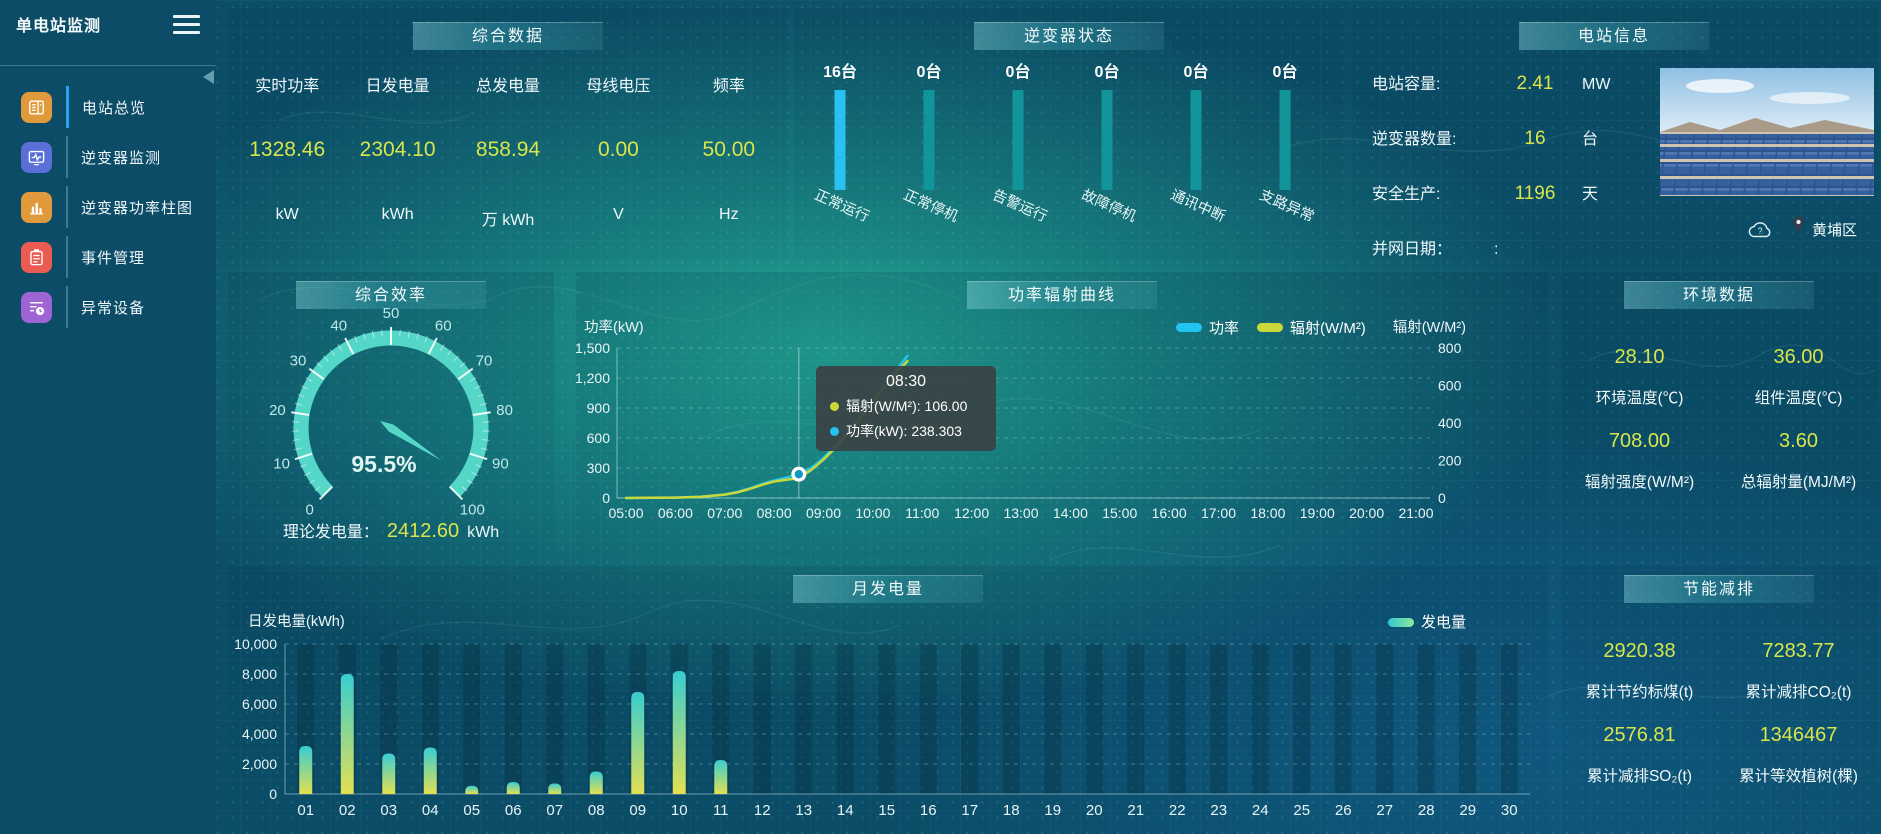 Image resolution: width=1881 pixels, height=834 pixels. What do you see at coordinates (1798, 482) in the screenshot?
I see `total-radiation-label: 总辐射量(MJ/M²)` at bounding box center [1798, 482].